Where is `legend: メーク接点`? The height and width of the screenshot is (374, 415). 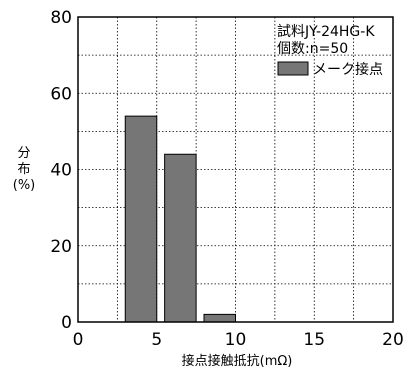
legend: メーク接点 is located at coordinates (330, 69).